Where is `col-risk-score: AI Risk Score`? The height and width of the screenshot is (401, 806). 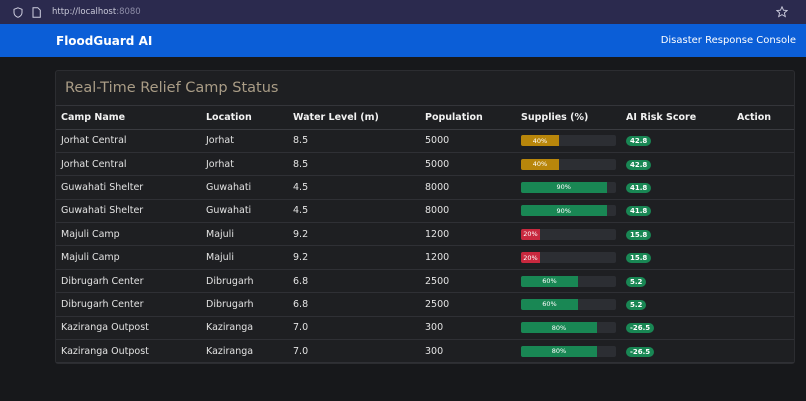
col-risk-score: AI Risk Score is located at coordinates (676, 118).